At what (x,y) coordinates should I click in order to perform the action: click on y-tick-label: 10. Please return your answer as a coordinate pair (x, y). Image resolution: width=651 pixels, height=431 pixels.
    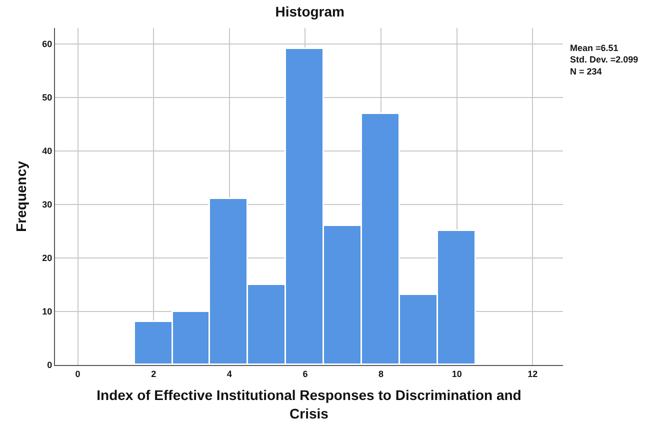
    Looking at the image, I should click on (47, 311).